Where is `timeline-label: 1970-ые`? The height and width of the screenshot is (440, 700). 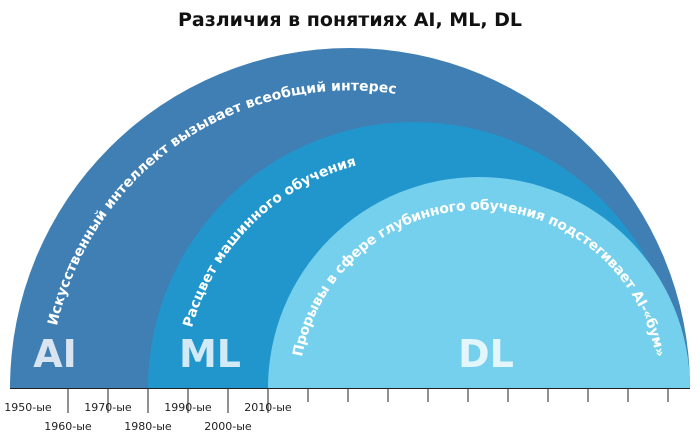
timeline-label: 1970-ые is located at coordinates (108, 407).